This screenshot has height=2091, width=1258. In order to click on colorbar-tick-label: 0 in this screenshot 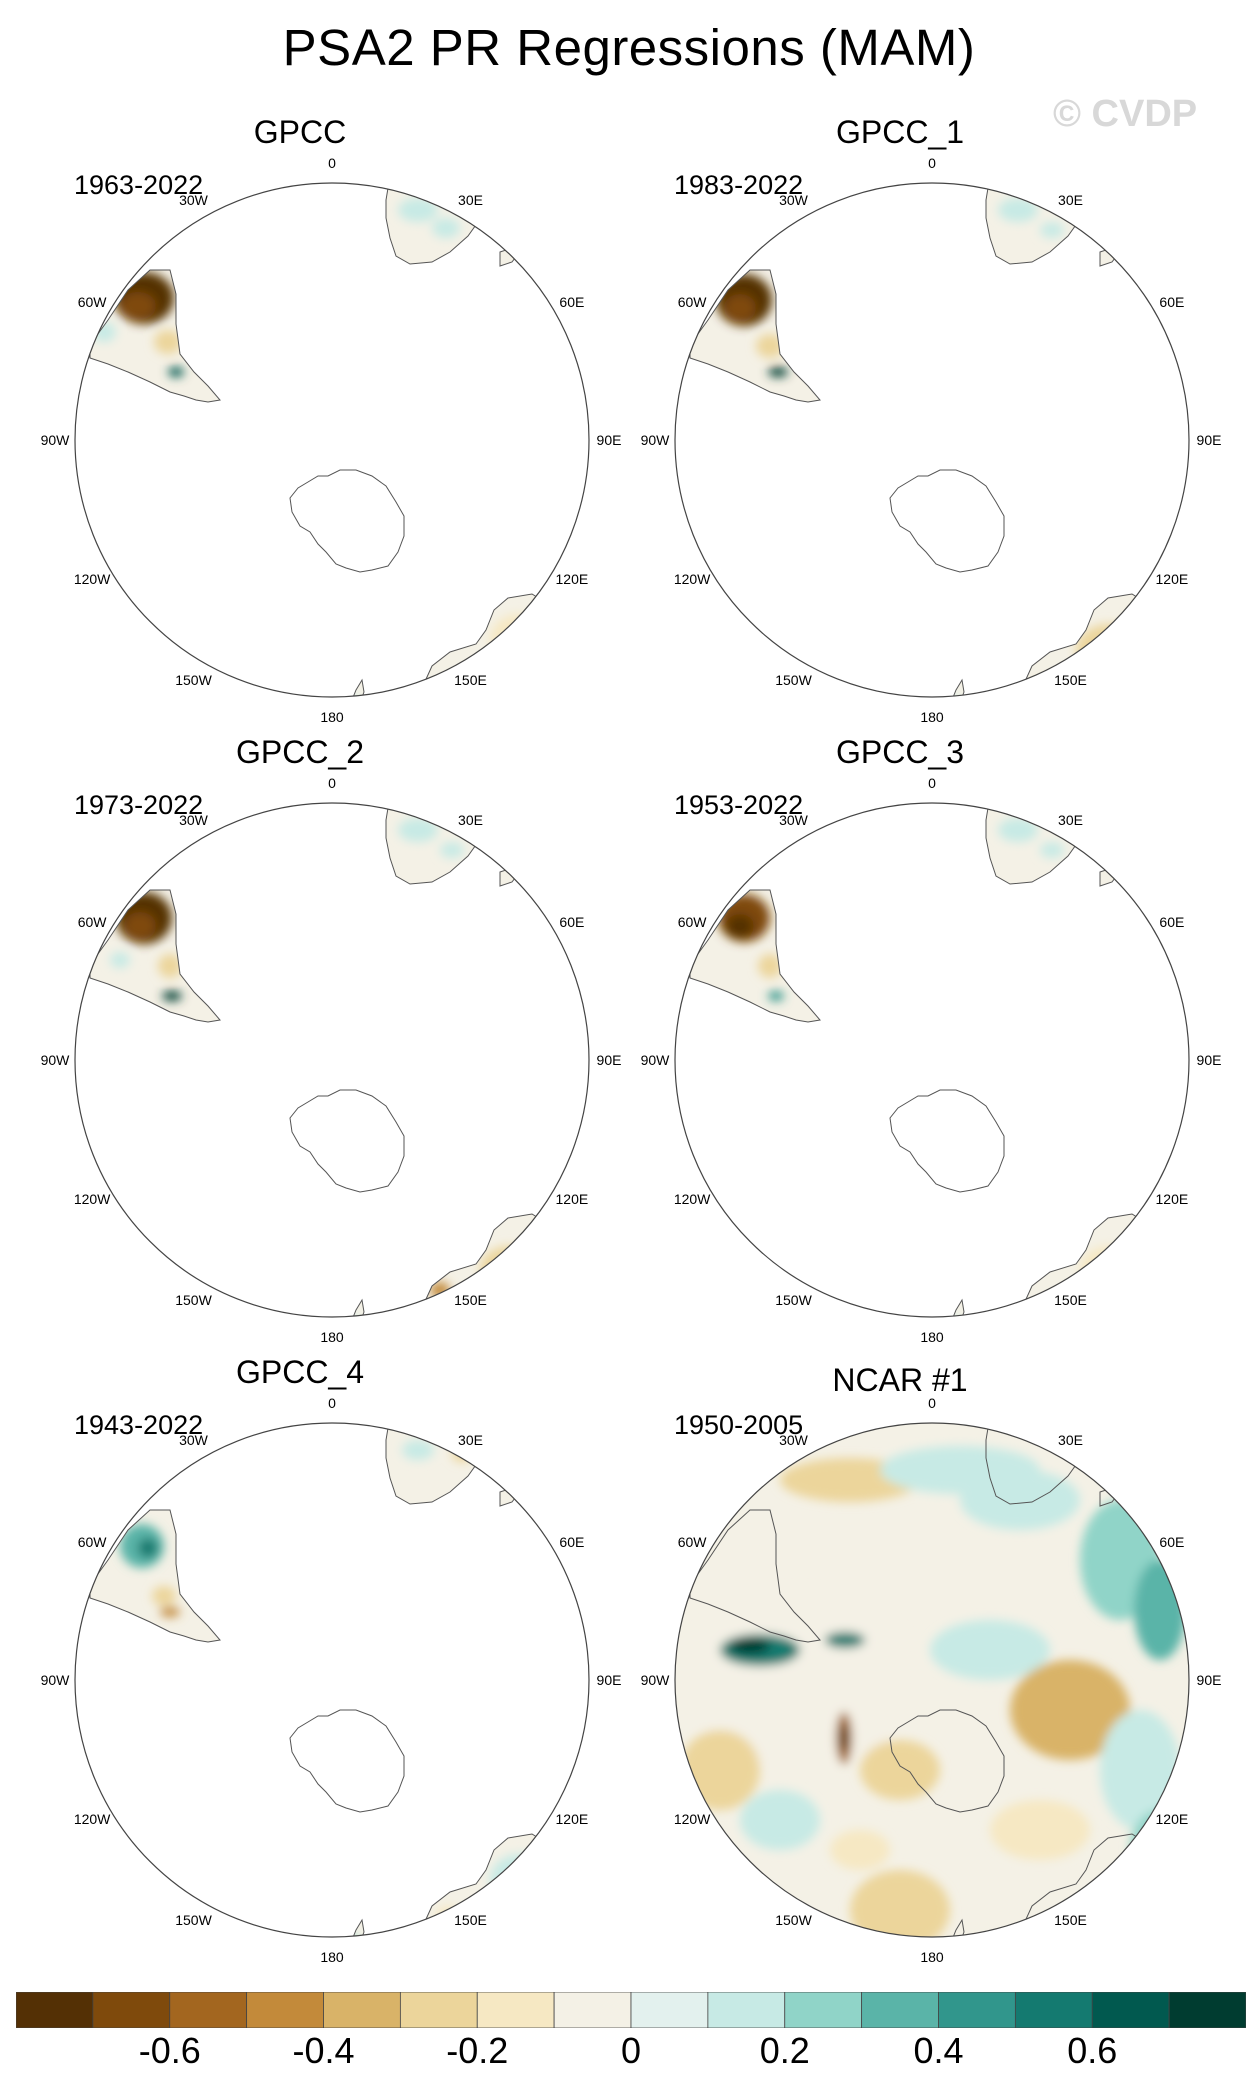, I will do `click(631, 2050)`.